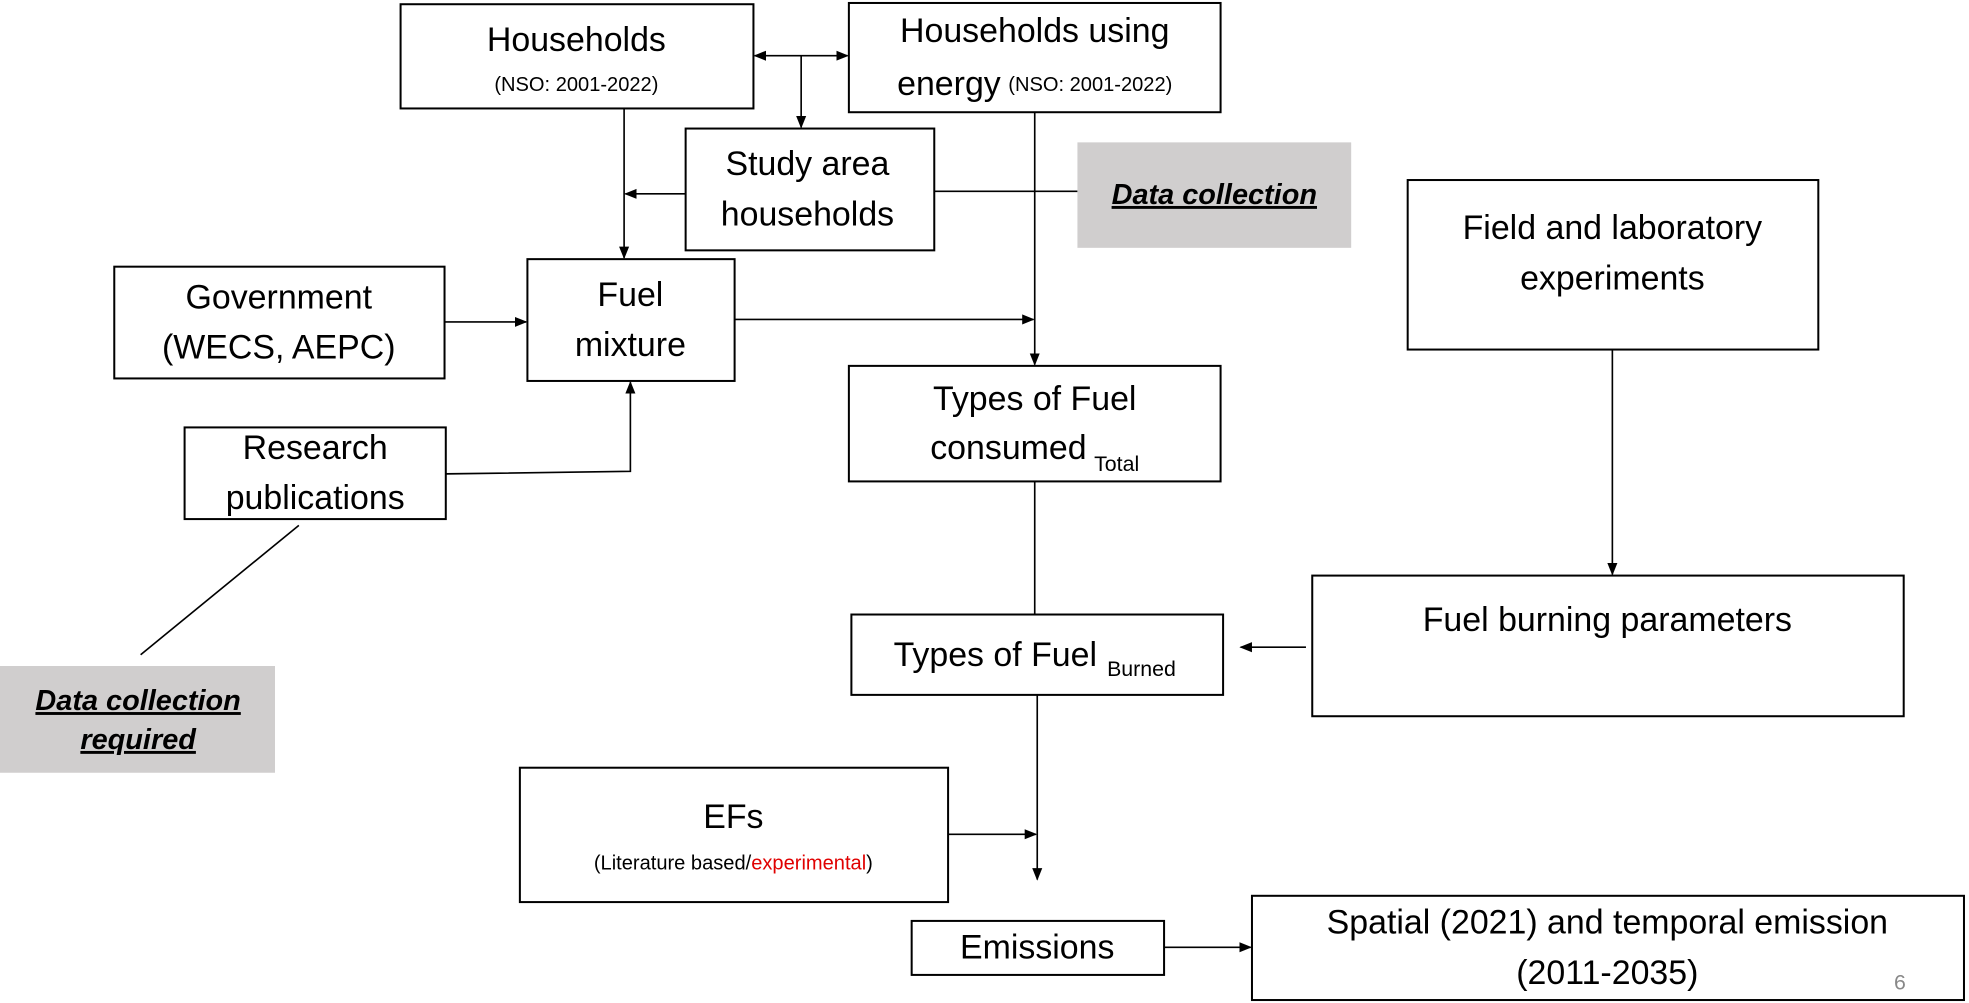 Image resolution: width=1969 pixels, height=1003 pixels. Describe the element at coordinates (1090, 85) in the screenshot. I see `households-energy-source: (NSO: 2001-2022)` at that location.